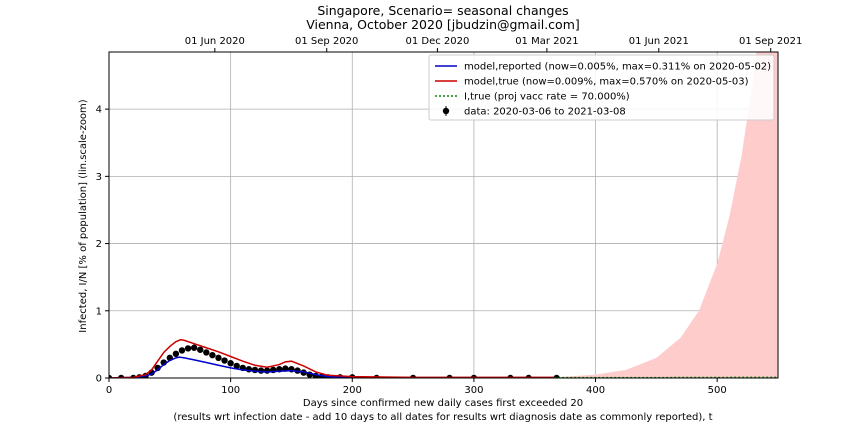  I want to click on top-tick-label: 01 Sep 2021, so click(770, 41).